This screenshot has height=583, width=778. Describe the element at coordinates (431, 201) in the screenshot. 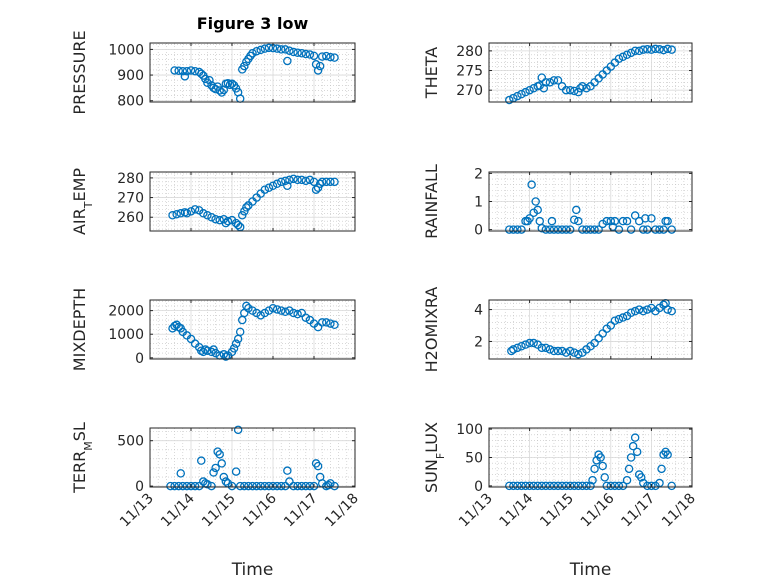

I see `y-axis-label: RAINFALL` at that location.